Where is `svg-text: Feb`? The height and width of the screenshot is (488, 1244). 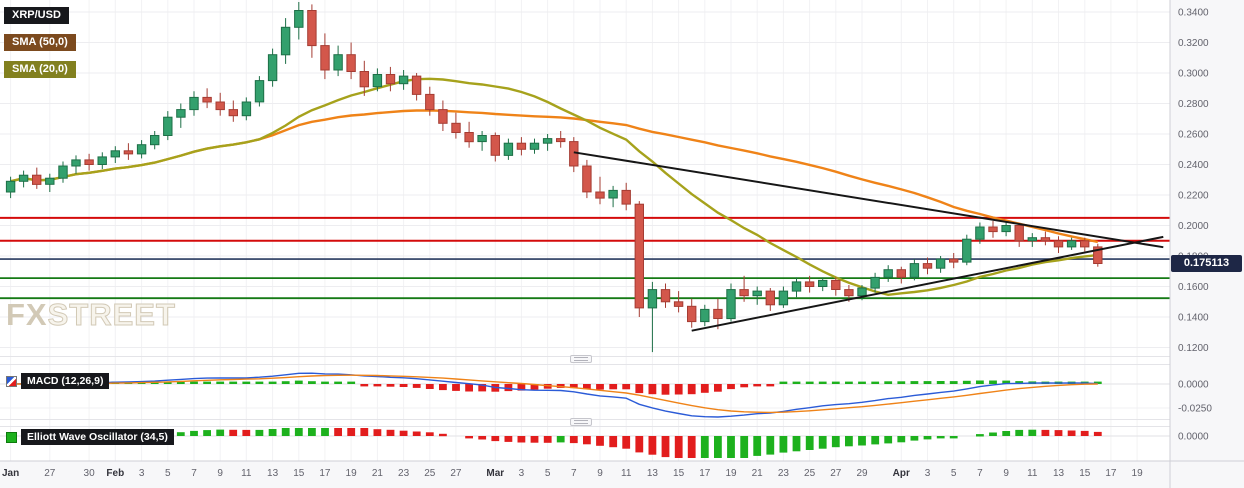 svg-text: Feb is located at coordinates (115, 473).